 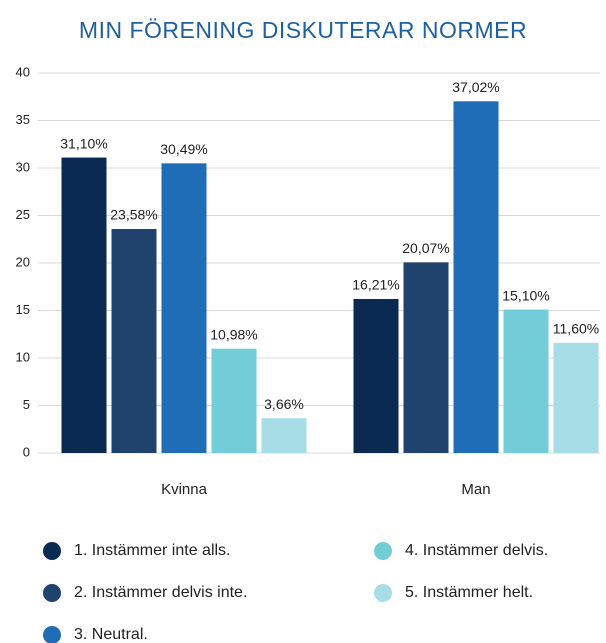 What do you see at coordinates (303, 30) in the screenshot?
I see `chart-title: MIN FÖRENING DISKUTERAR NORMER` at bounding box center [303, 30].